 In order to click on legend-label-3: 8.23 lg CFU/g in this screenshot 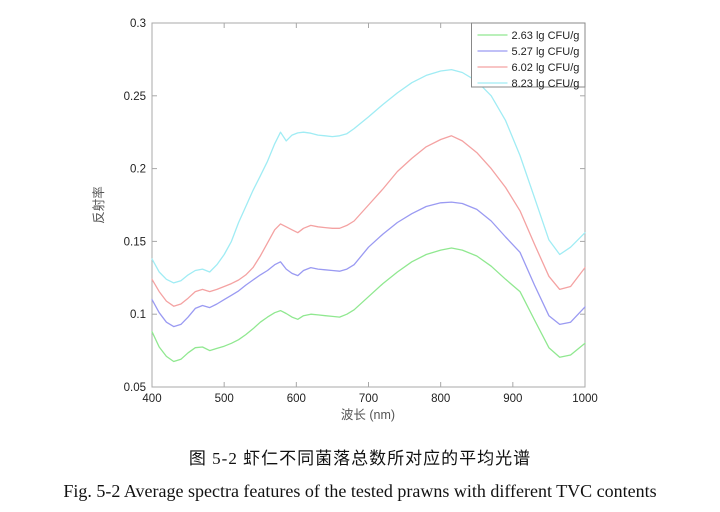, I will do `click(546, 84)`.